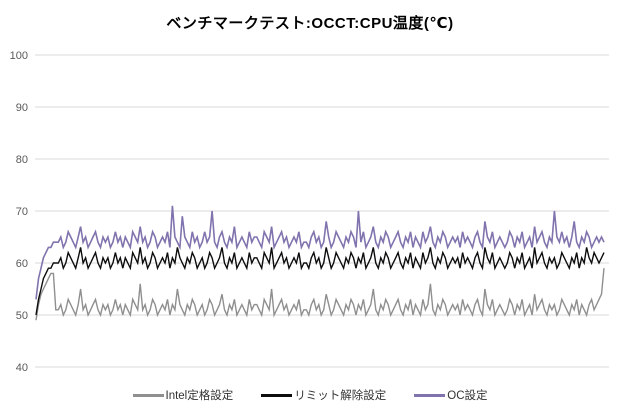  What do you see at coordinates (19, 56) in the screenshot?
I see `y-axis-tick-label: 100` at bounding box center [19, 56].